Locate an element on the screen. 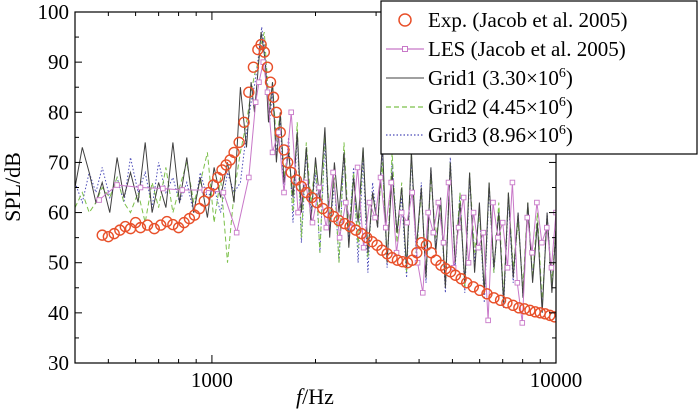  legend-label-grid1-close: ) is located at coordinates (569, 78).